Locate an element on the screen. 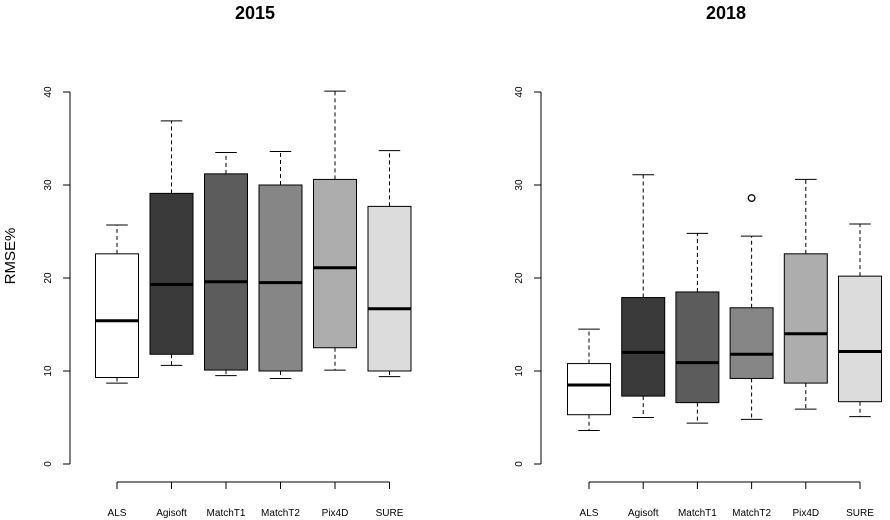 This screenshot has width=890, height=520. y-axis-label: RMSE% is located at coordinates (10, 256).